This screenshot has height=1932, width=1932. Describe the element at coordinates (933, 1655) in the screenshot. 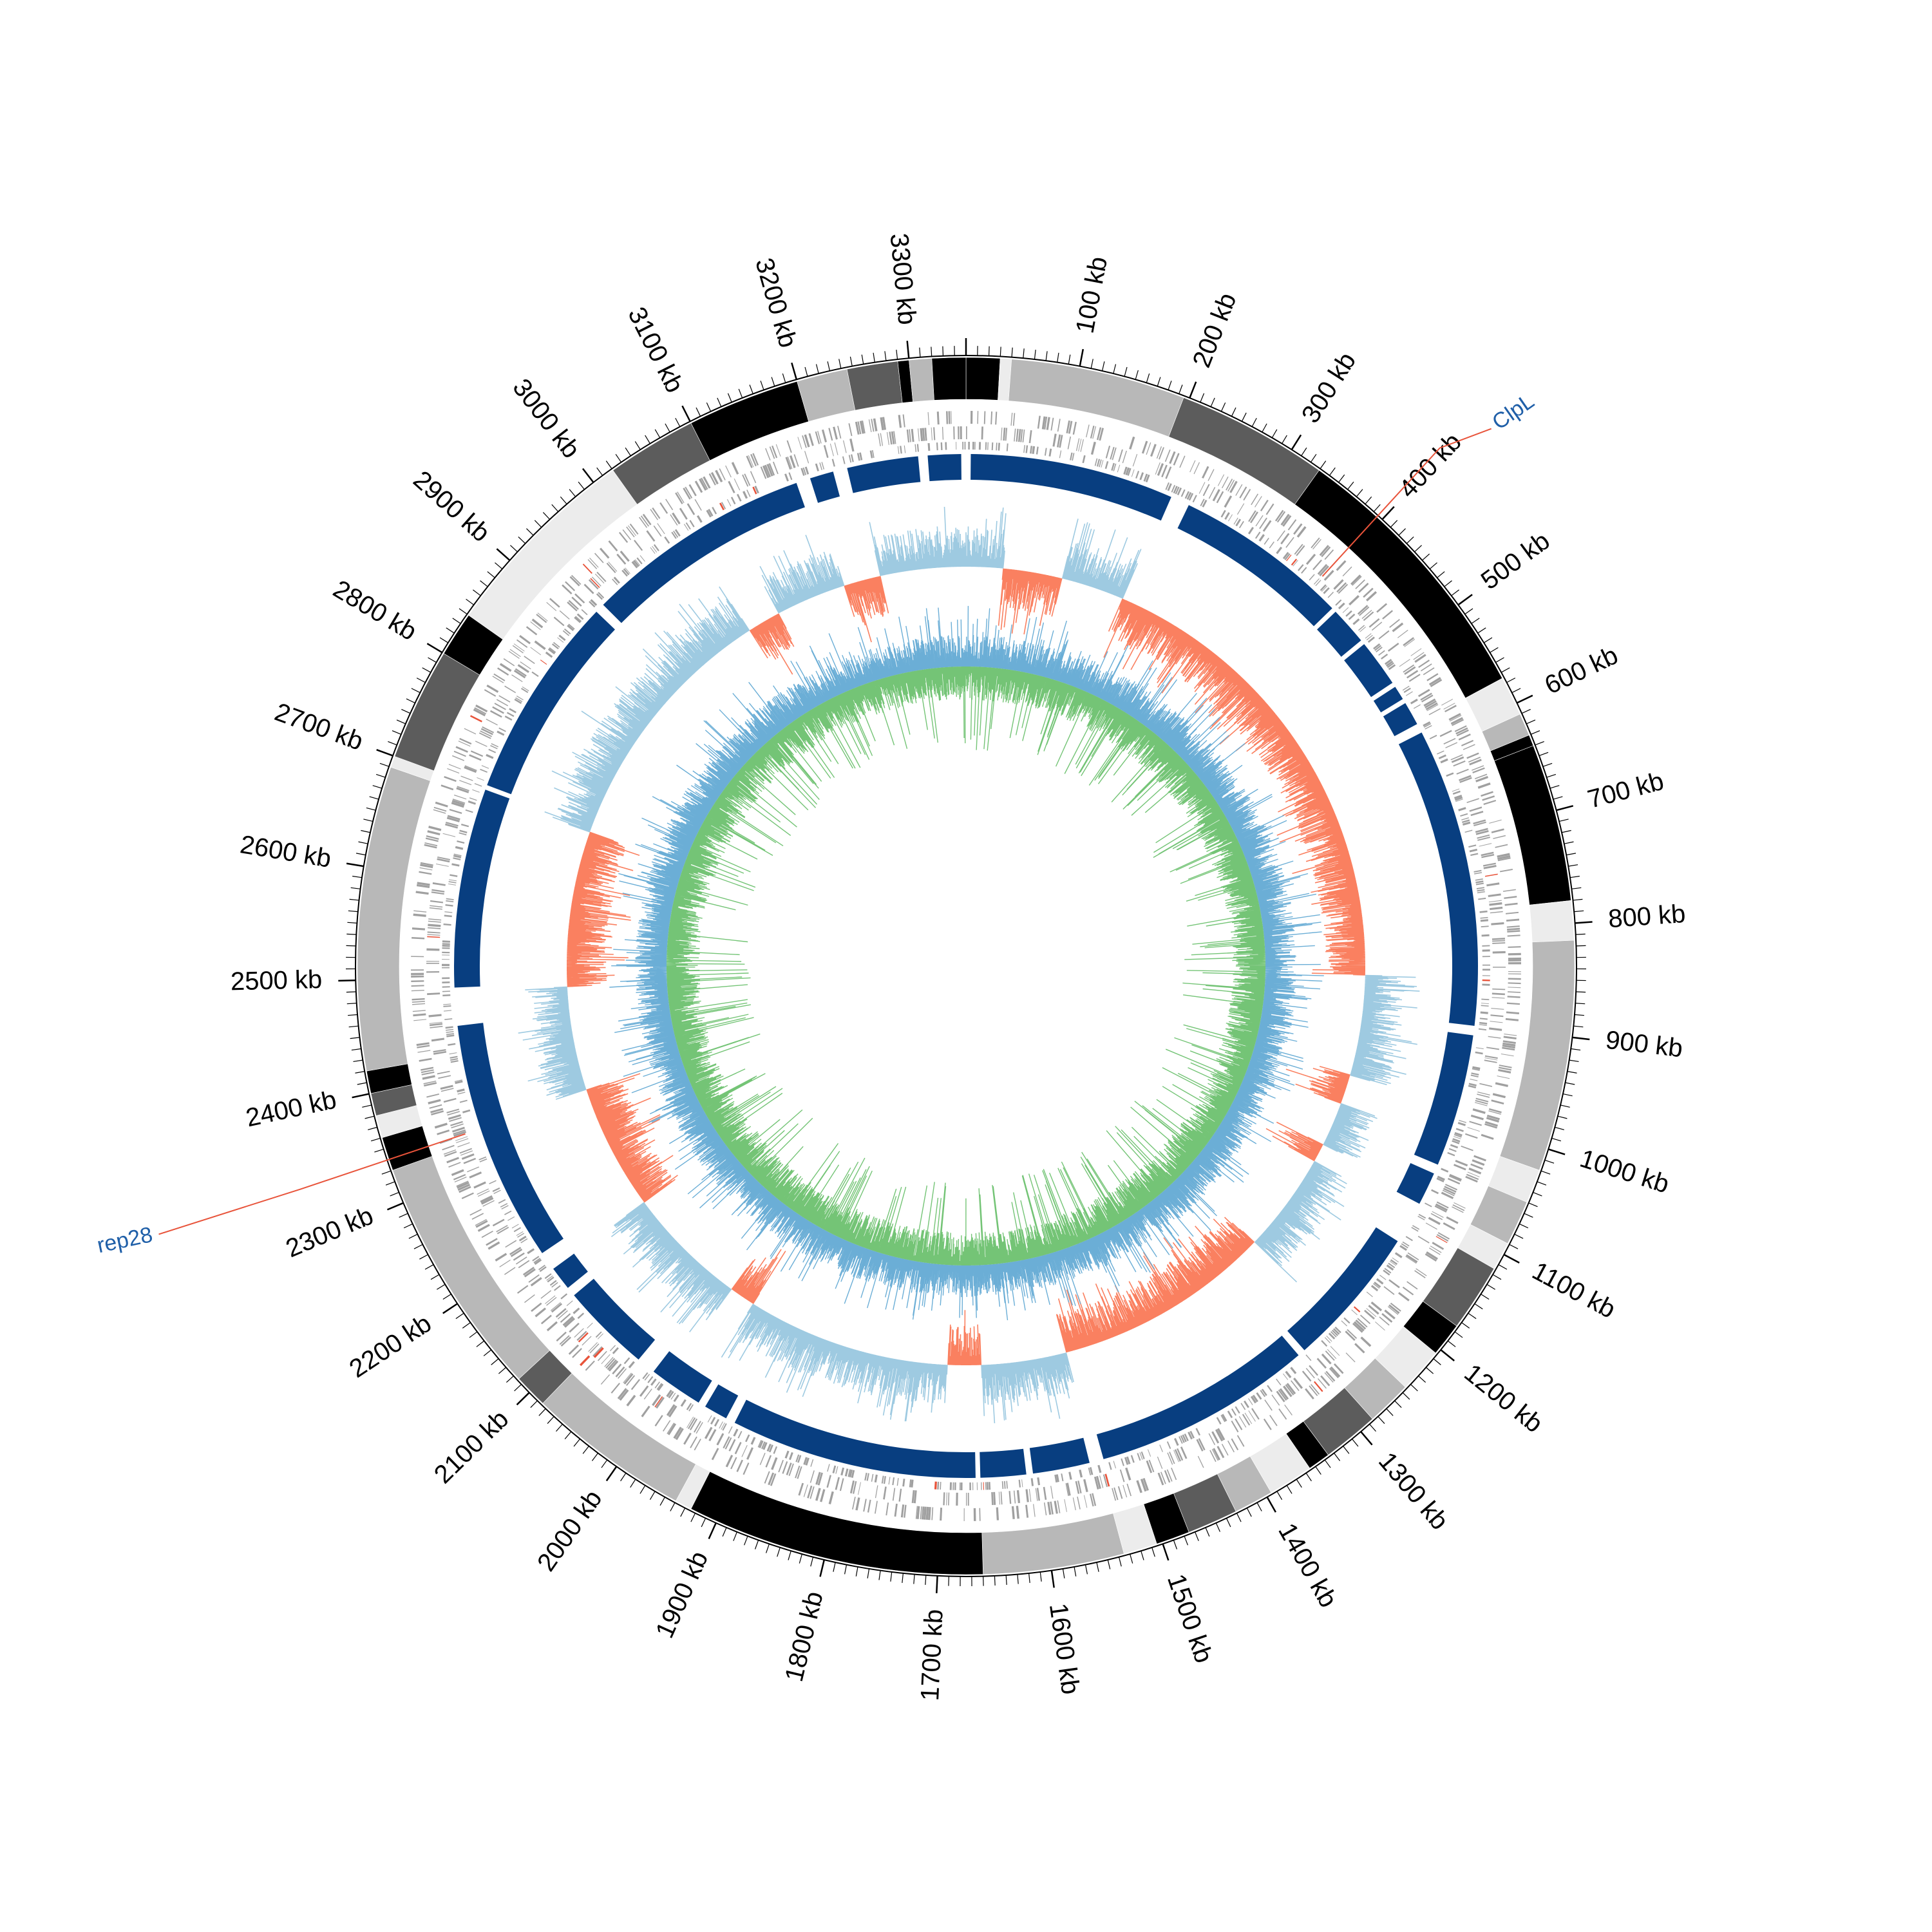

I see `tick-label: 1700 kb` at that location.